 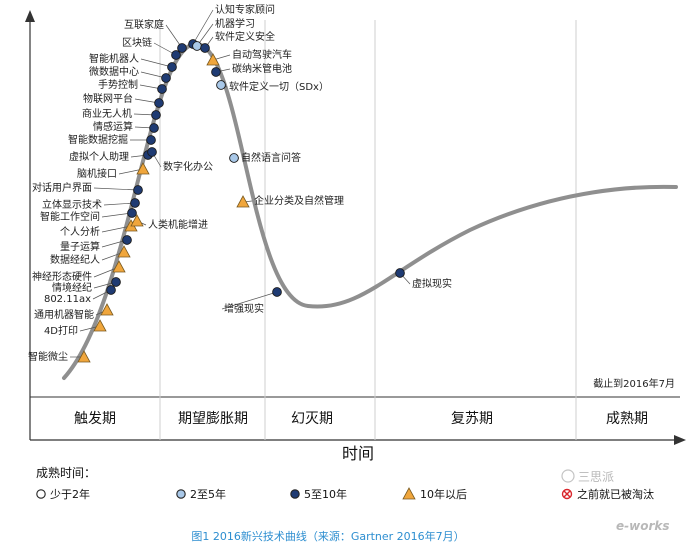 What do you see at coordinates (75, 328) in the screenshot?
I see `technology-item: 4D打印` at bounding box center [75, 328].